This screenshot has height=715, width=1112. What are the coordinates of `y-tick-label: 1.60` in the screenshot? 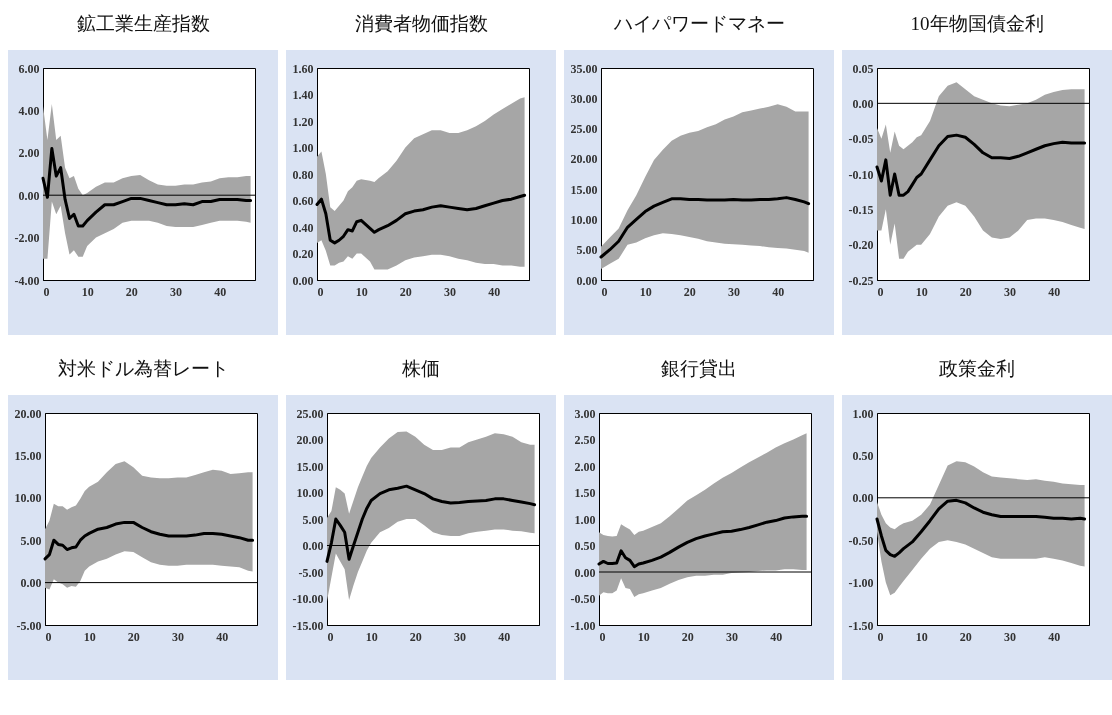 It's located at (303, 68).